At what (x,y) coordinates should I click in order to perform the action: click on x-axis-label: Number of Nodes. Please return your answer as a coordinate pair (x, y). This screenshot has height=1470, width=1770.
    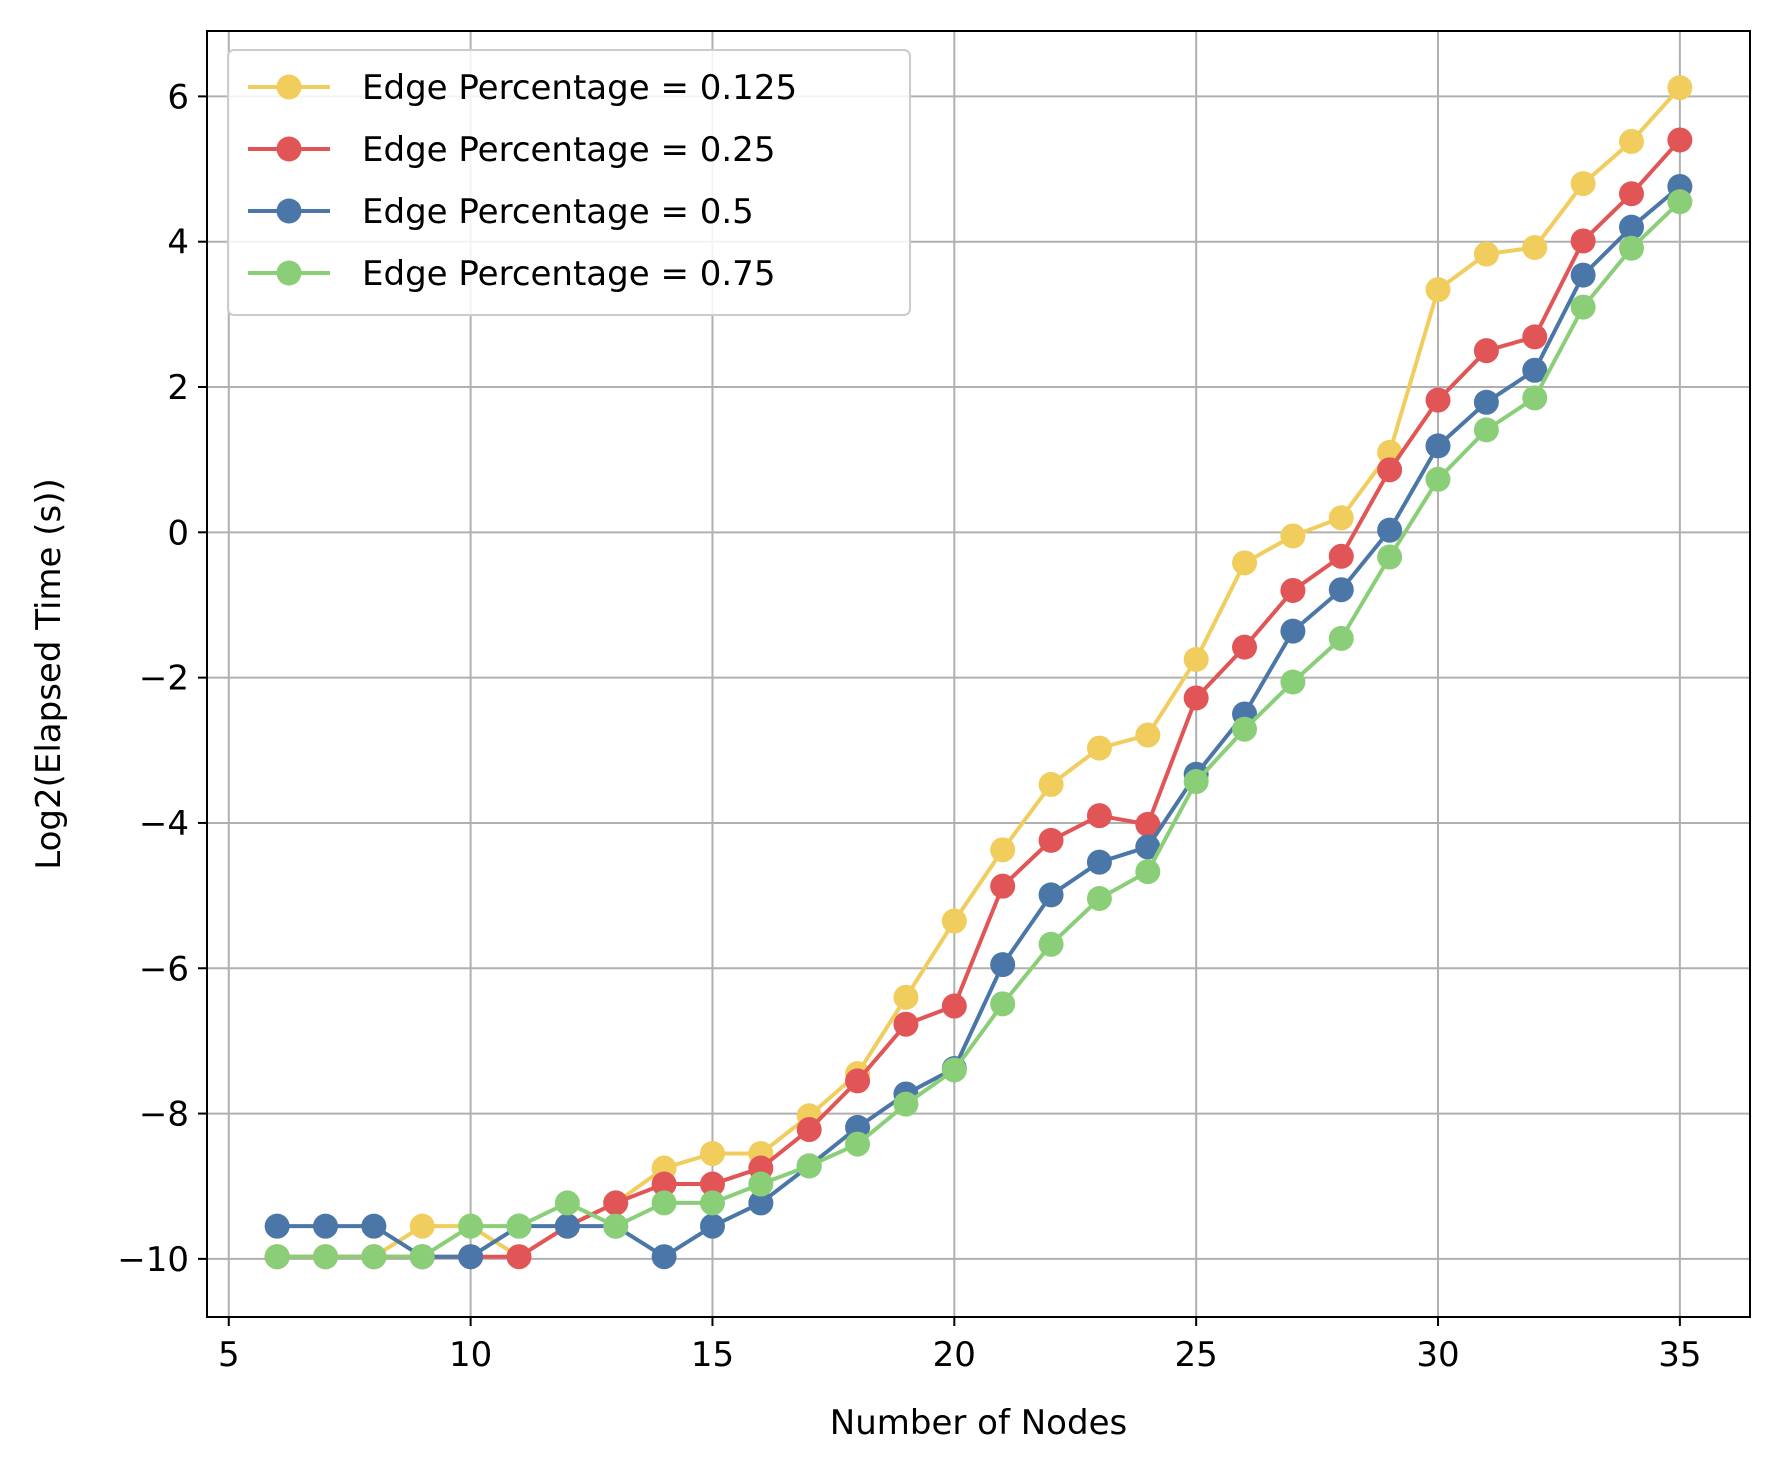
    Looking at the image, I should click on (978, 1423).